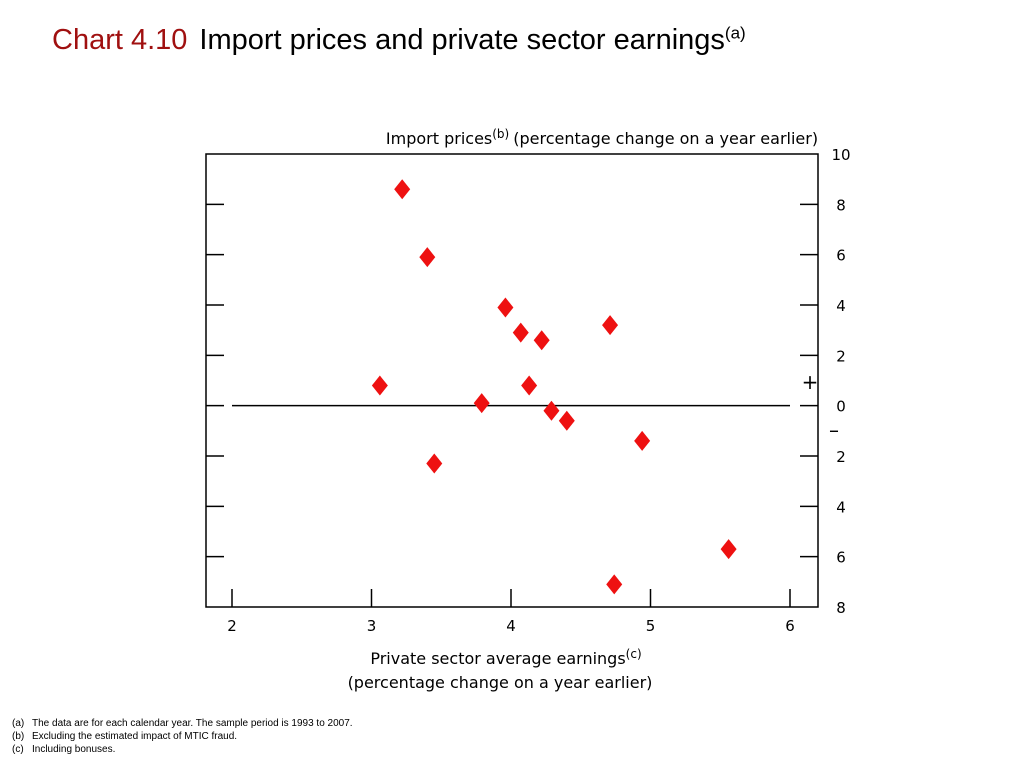  What do you see at coordinates (511, 626) in the screenshot?
I see `x-tick-label: 4` at bounding box center [511, 626].